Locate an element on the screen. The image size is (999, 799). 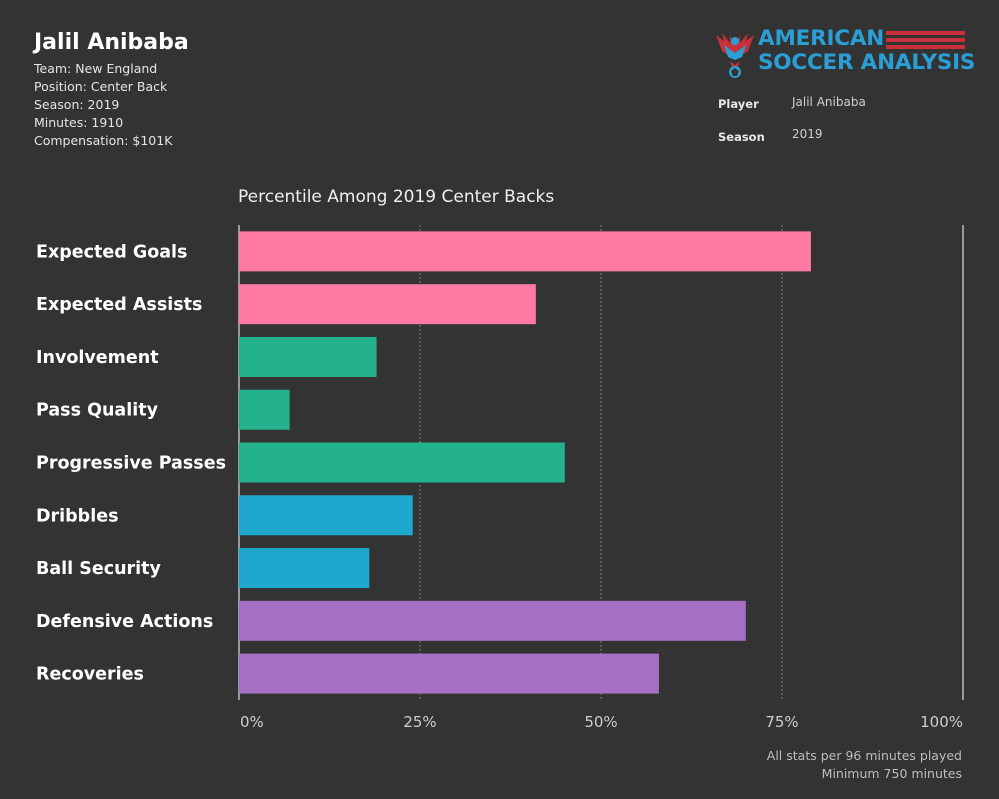
player-name: Jalil Anibaba is located at coordinates (111, 42).